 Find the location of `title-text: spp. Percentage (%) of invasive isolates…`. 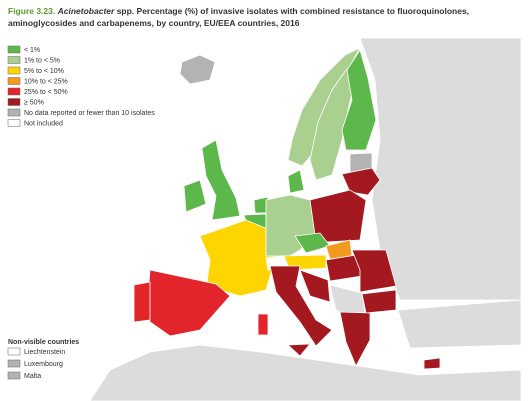

title-text: spp. Percentage (%) of invasive isolates… is located at coordinates (293, 11).